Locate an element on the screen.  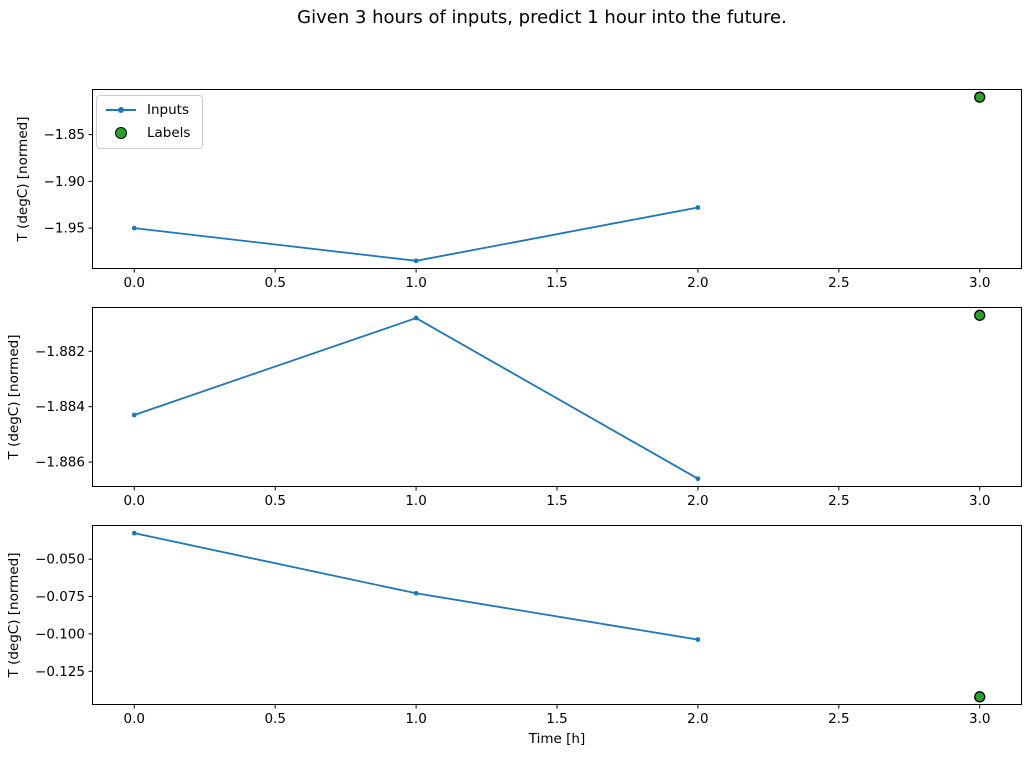
legend-item-inputs: Inputs is located at coordinates (147, 110).